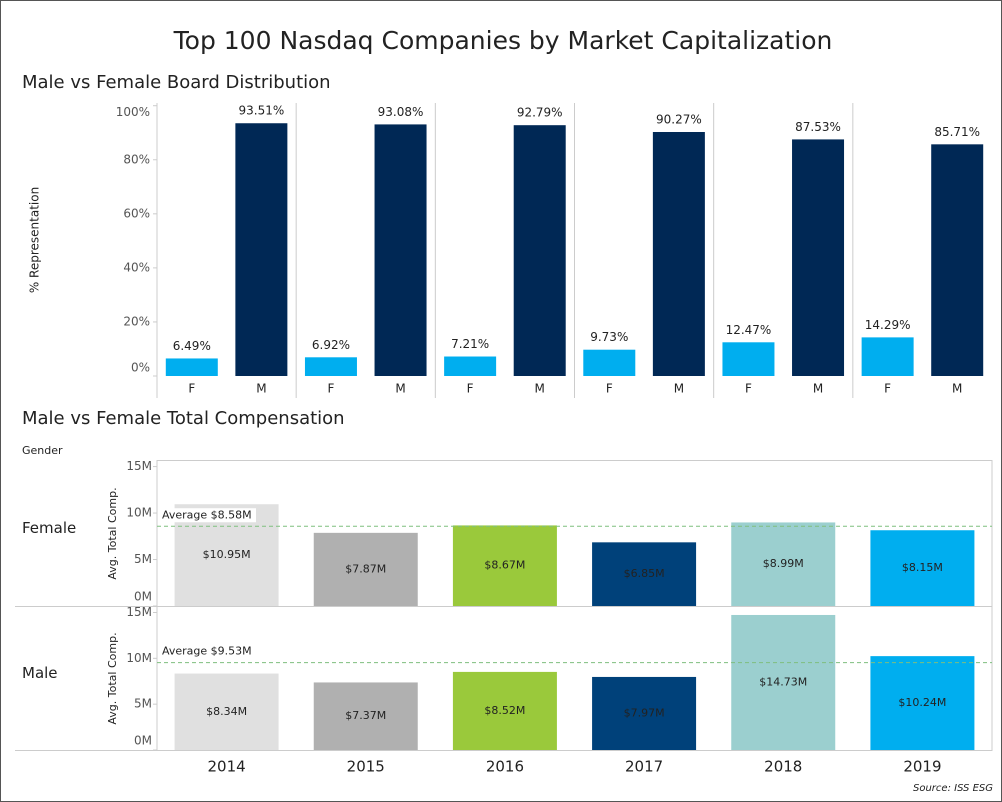  I want to click on value-label: 6.92%, so click(331, 345).